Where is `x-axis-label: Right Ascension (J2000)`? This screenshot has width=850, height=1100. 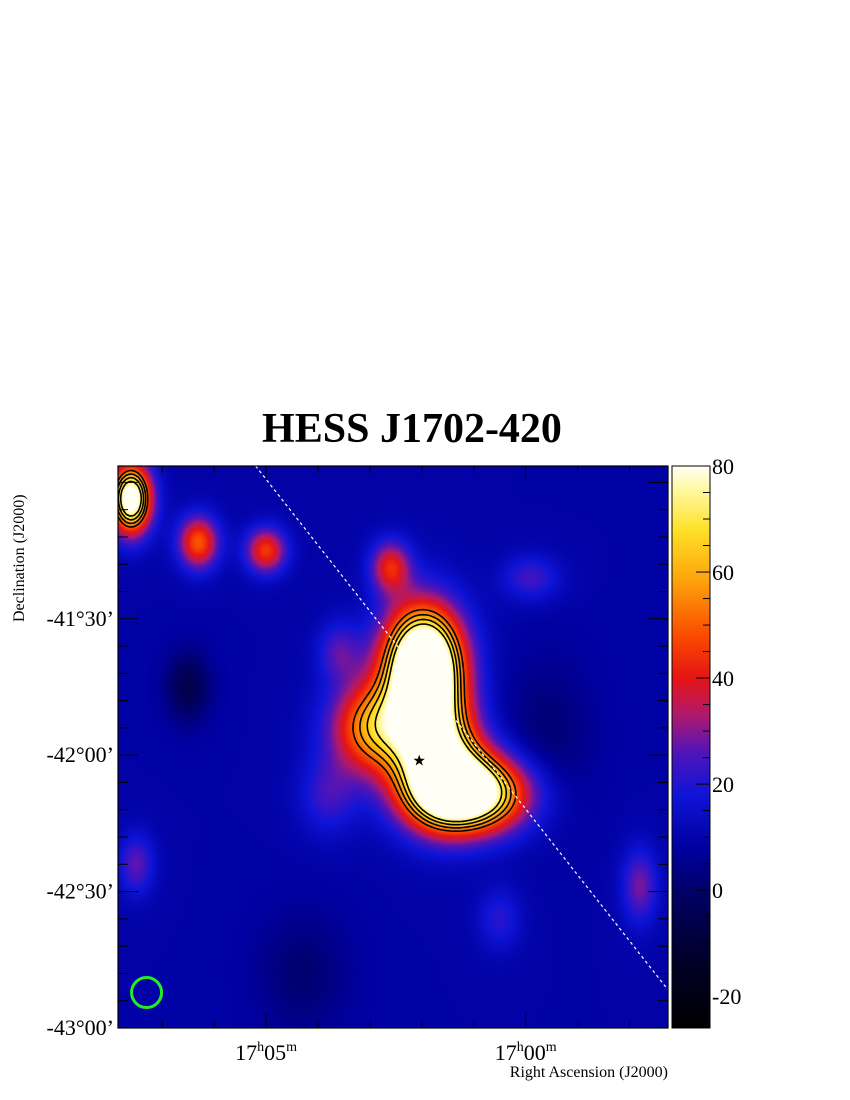 x-axis-label: Right Ascension (J2000) is located at coordinates (589, 1072).